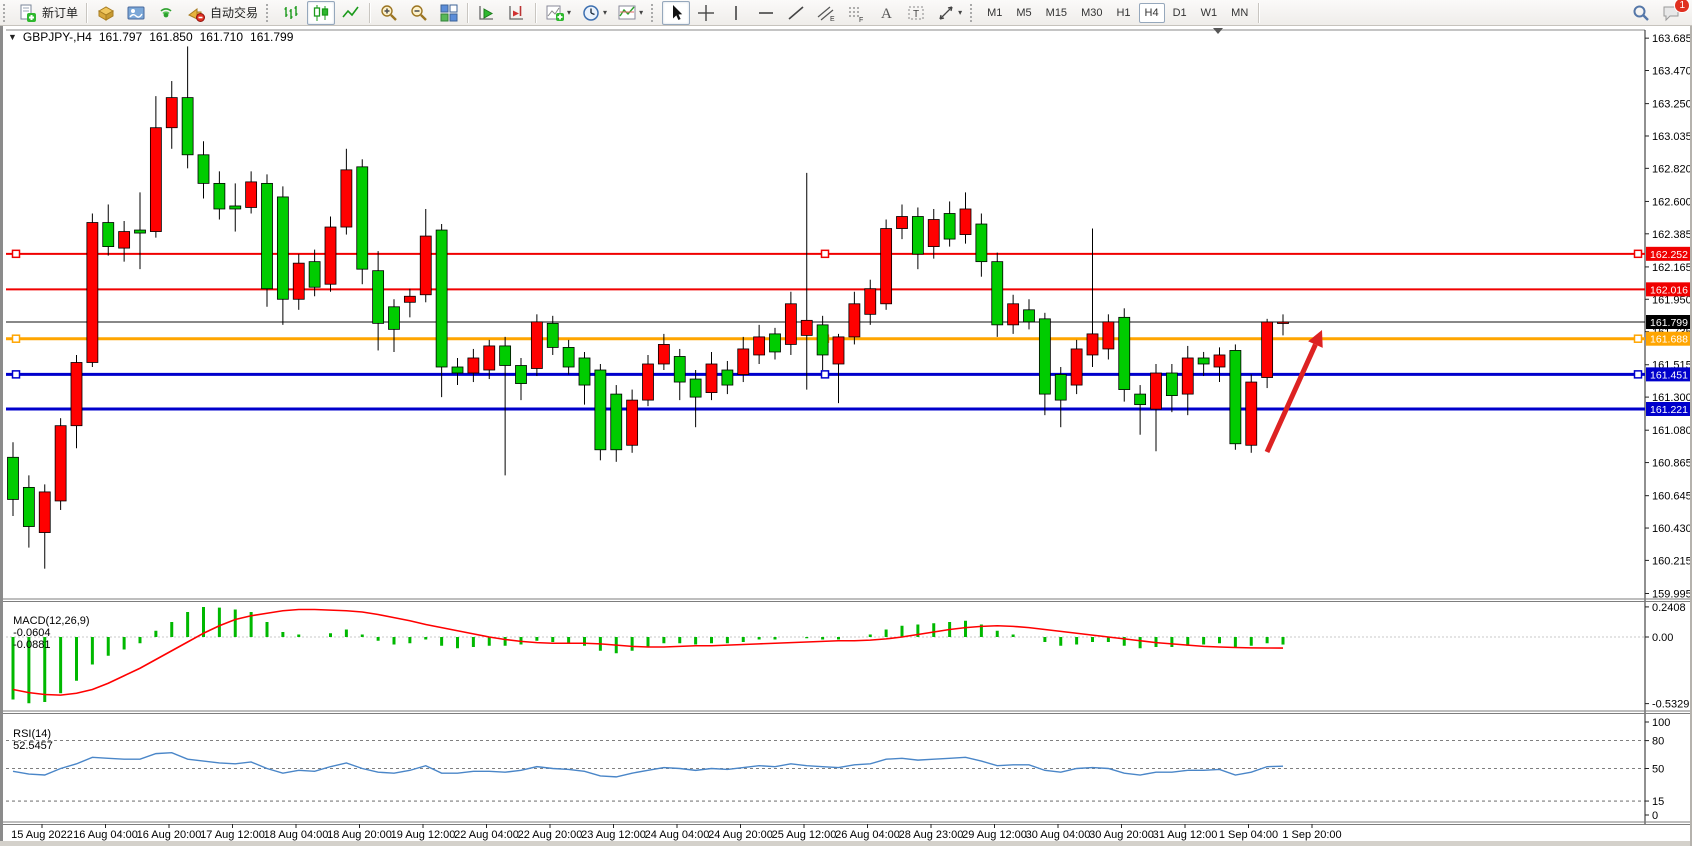 The height and width of the screenshot is (846, 1692). What do you see at coordinates (960, 12) in the screenshot?
I see `arrows-caret-icon: ▾` at bounding box center [960, 12].